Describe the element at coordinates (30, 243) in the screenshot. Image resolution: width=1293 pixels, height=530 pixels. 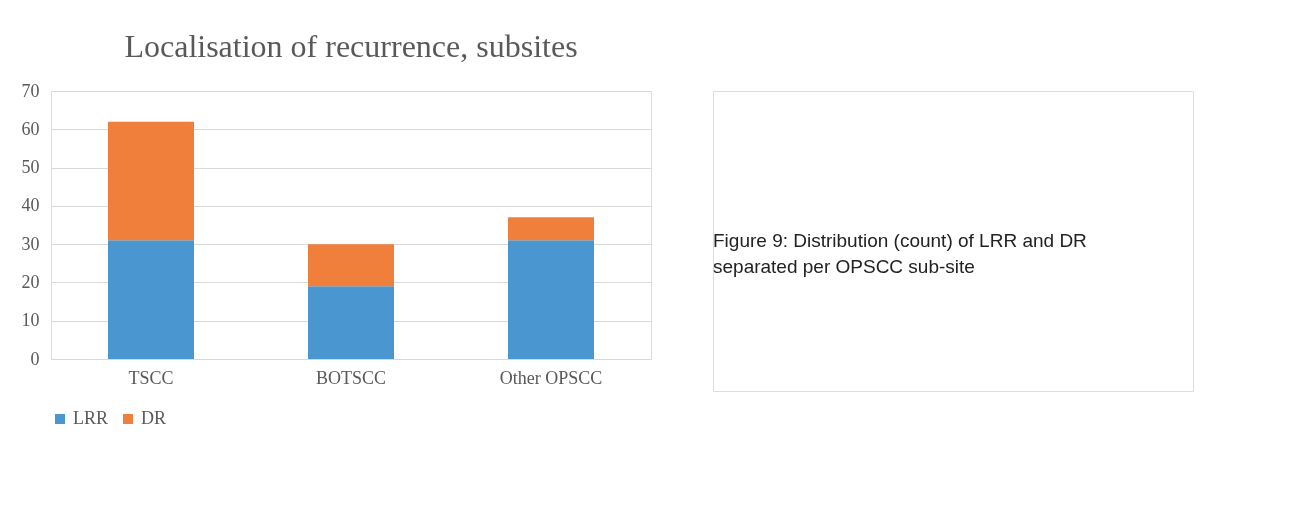
I see `y-tick-label: 30` at that location.